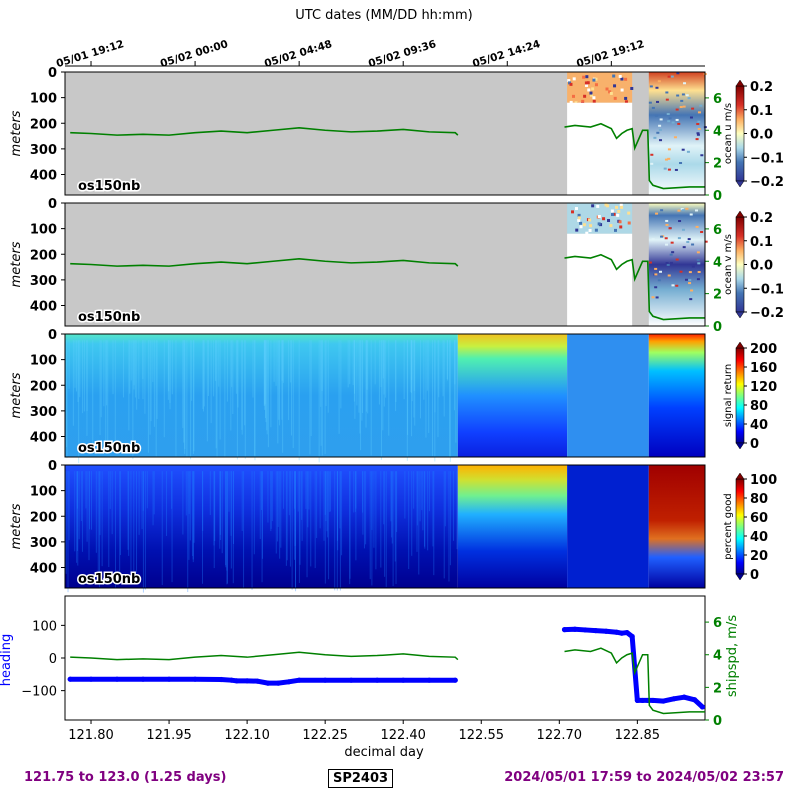 This screenshot has width=800, height=800. I want to click on x-tick-label: 121.95, so click(169, 735).